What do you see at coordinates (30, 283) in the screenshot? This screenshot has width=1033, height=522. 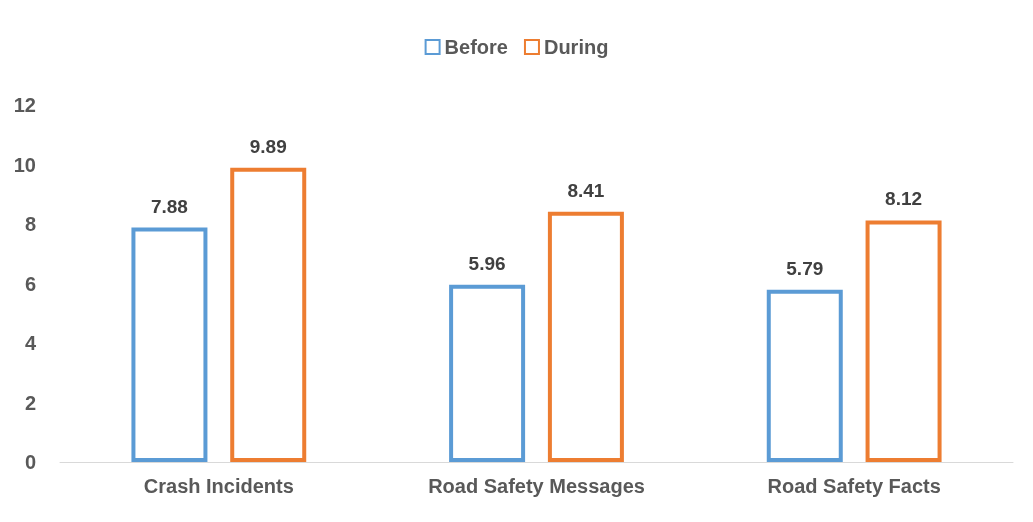 I see `y-tick-label: 6` at bounding box center [30, 283].